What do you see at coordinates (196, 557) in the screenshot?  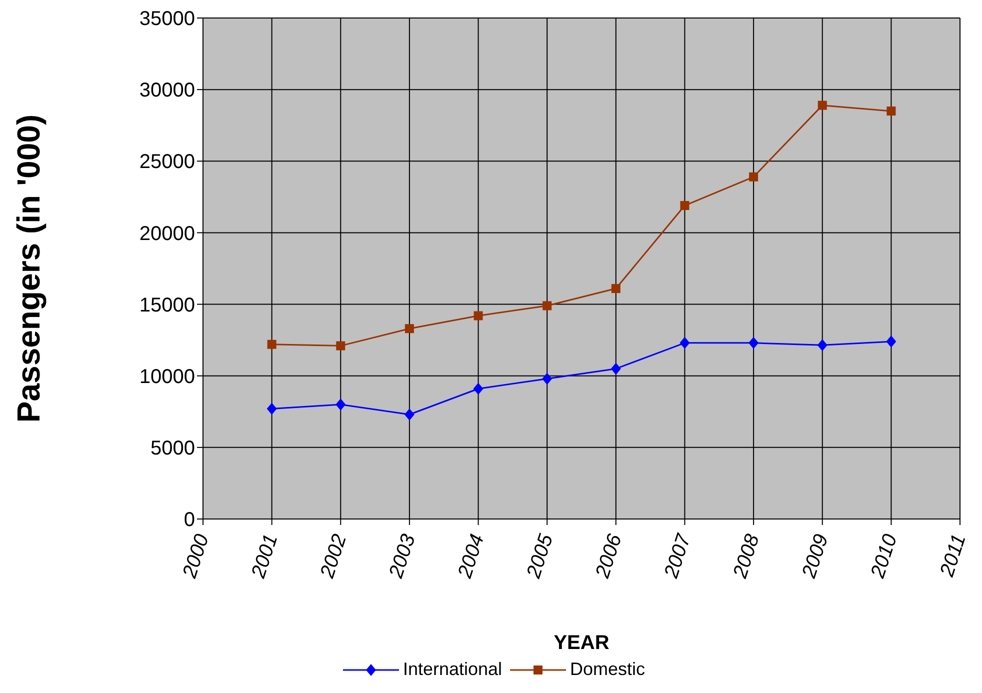 I see `x-tick-label: 2000` at bounding box center [196, 557].